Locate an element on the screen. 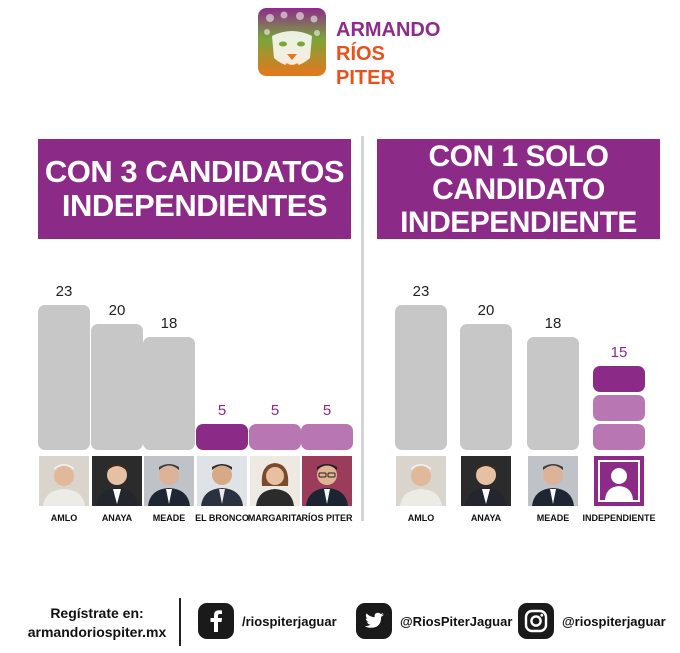  website-link: armandoriospiter.mx is located at coordinates (97, 632).